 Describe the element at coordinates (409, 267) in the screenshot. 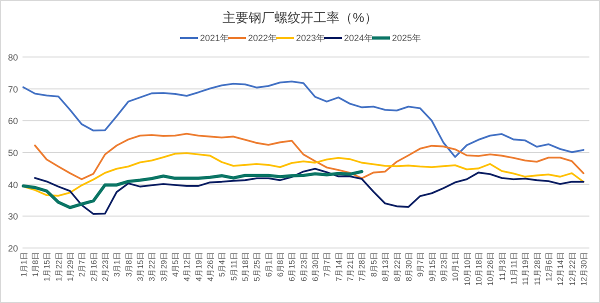

I see `x-tick-label: 8月30日` at that location.